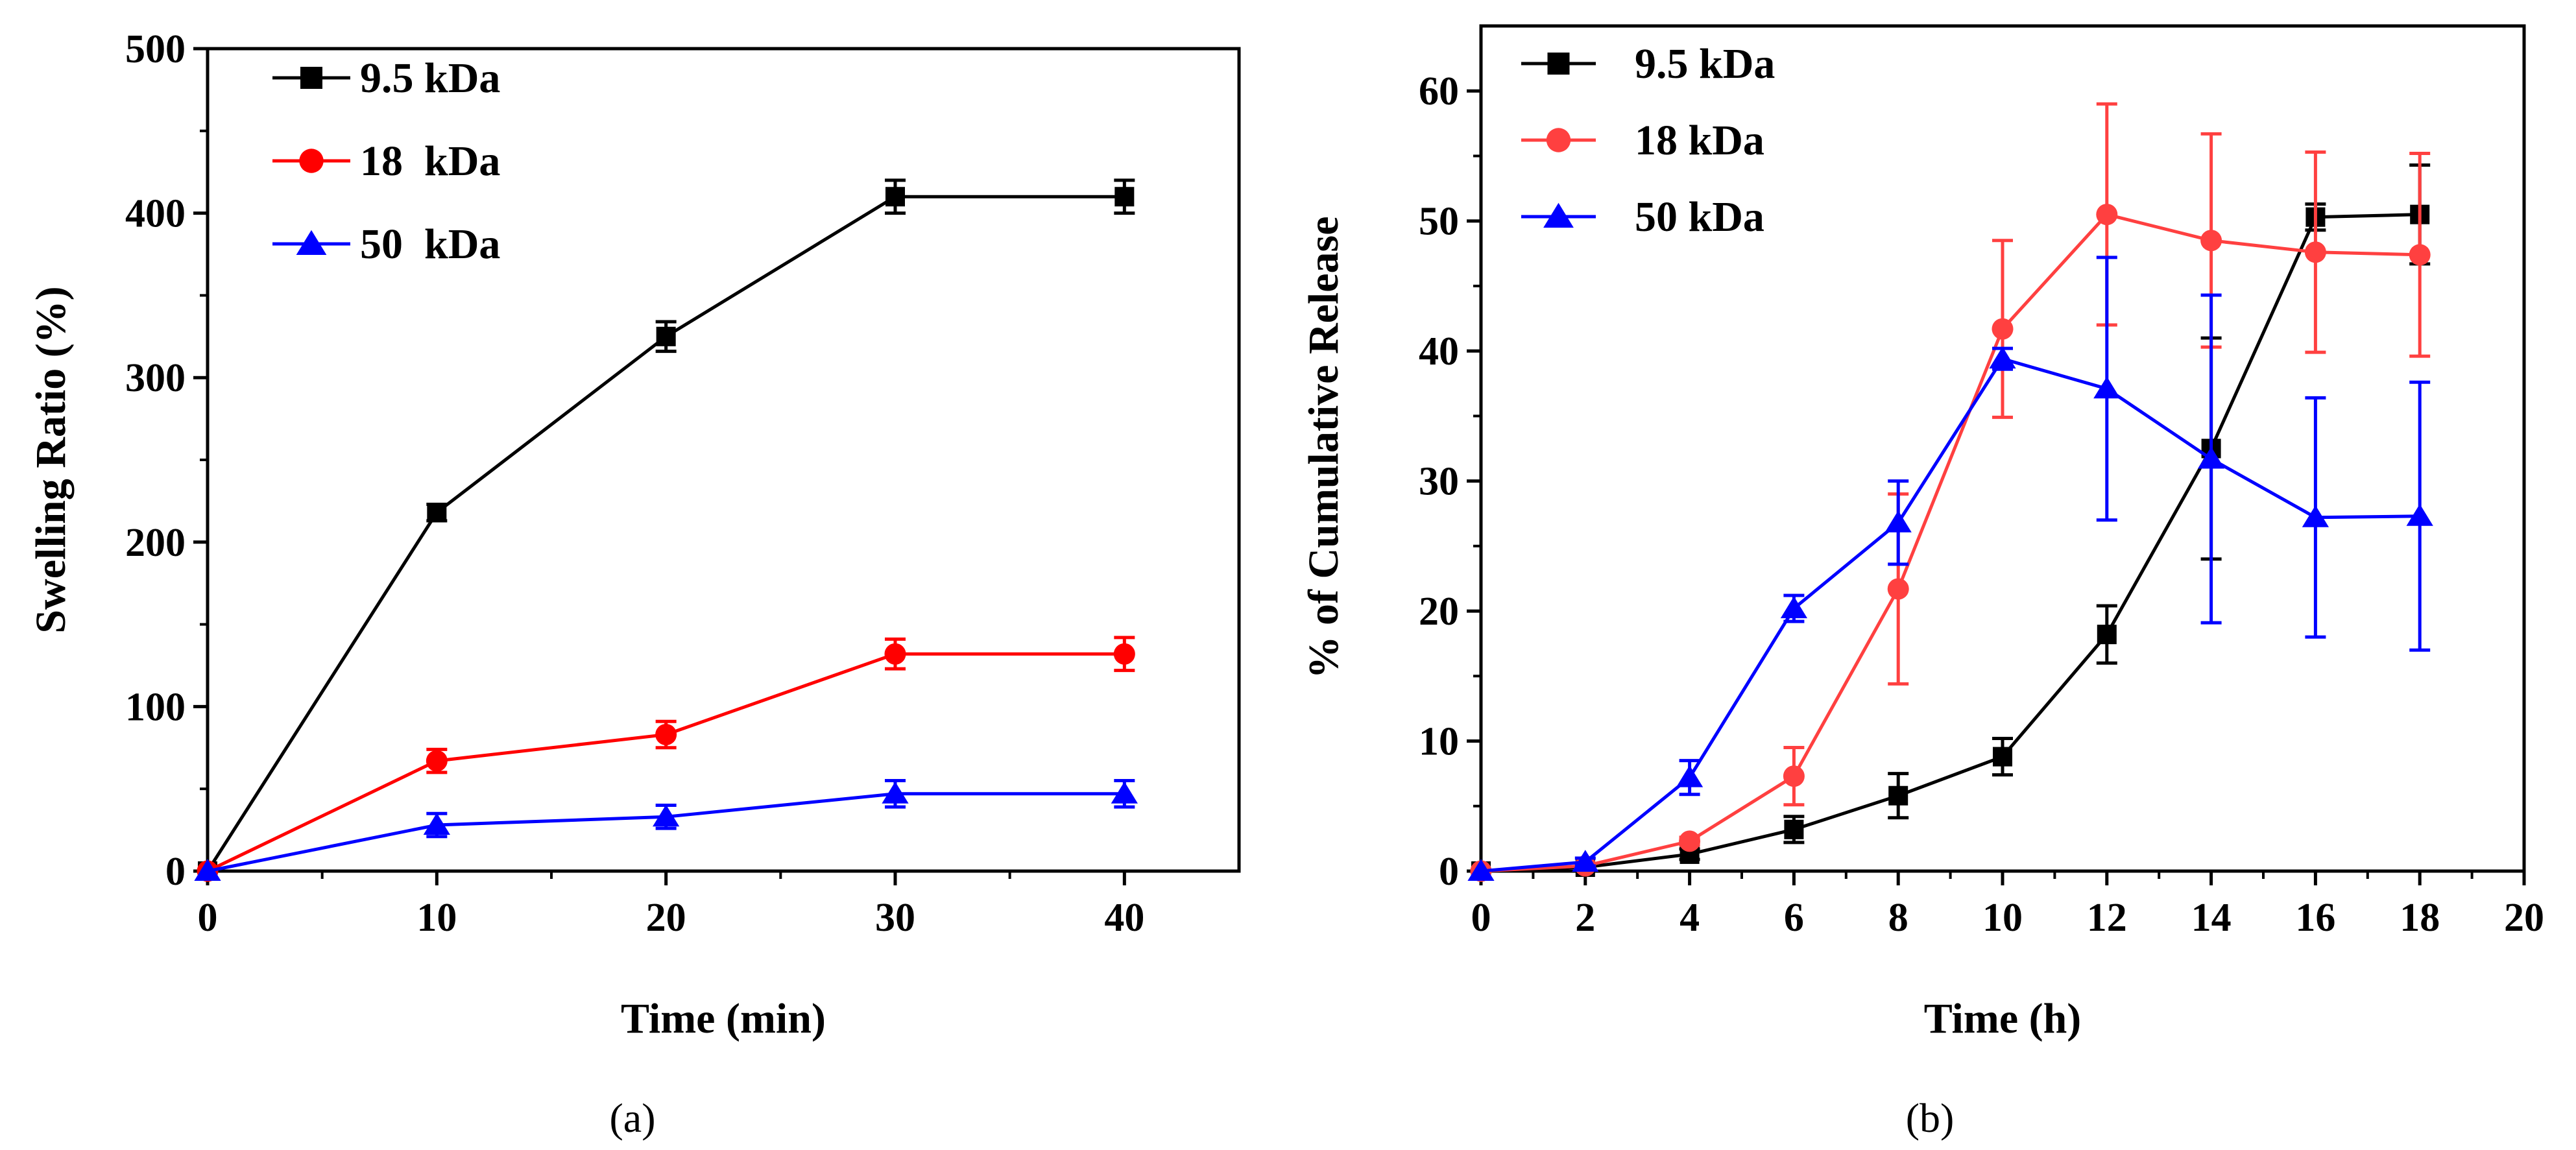  I want to click on y-tick-label: 30, so click(1439, 482).